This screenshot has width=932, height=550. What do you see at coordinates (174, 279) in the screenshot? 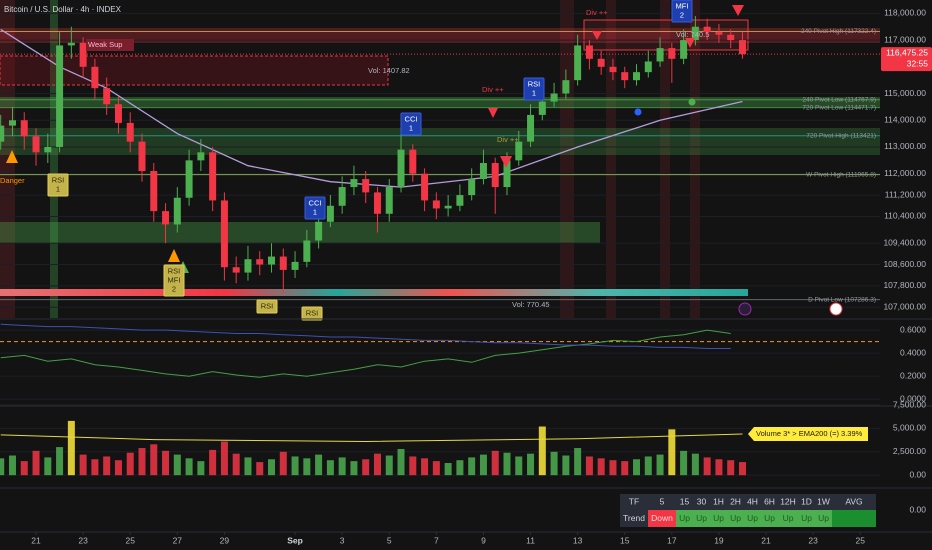
I see `signal-text: MFI` at bounding box center [174, 279].